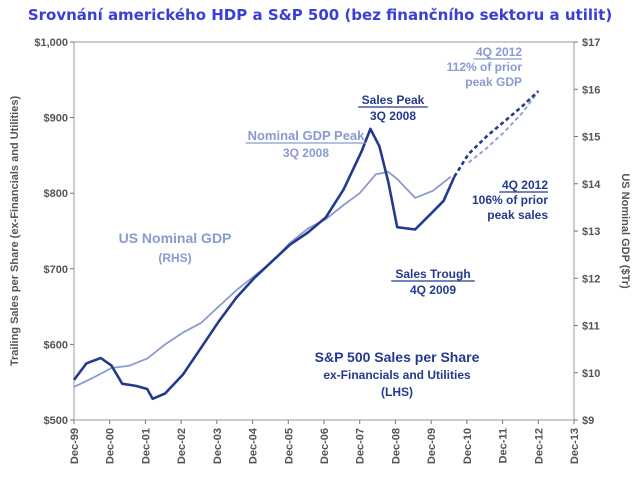 The image size is (640, 492). What do you see at coordinates (56, 119) in the screenshot?
I see `y-left-tick-label: $900` at bounding box center [56, 119].